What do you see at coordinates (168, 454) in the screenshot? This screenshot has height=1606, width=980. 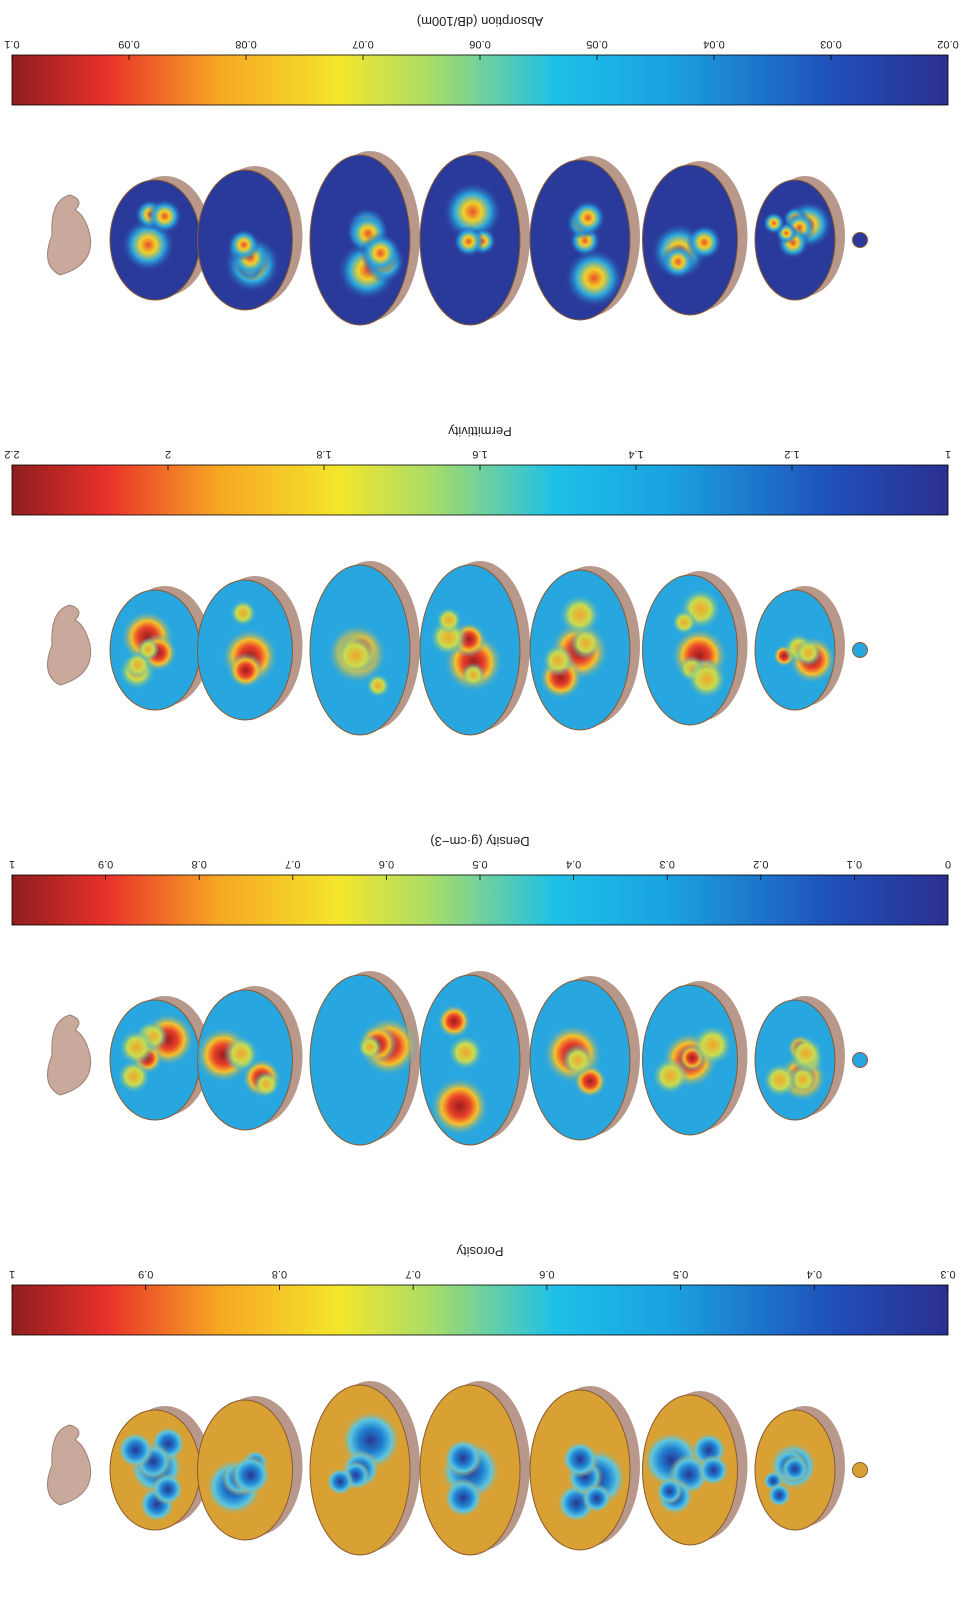 I see `tick-label: 2` at bounding box center [168, 454].